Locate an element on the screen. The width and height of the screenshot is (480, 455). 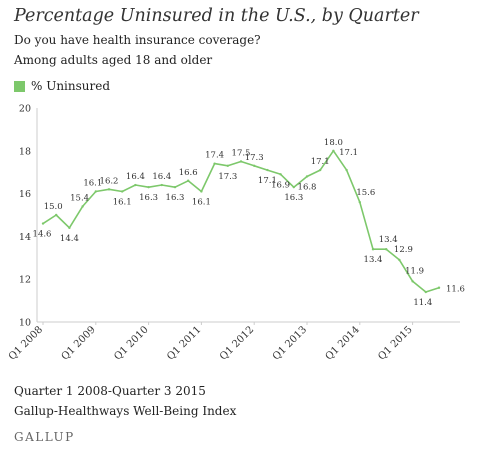
data-label: 17.4 is located at coordinates (214, 156).